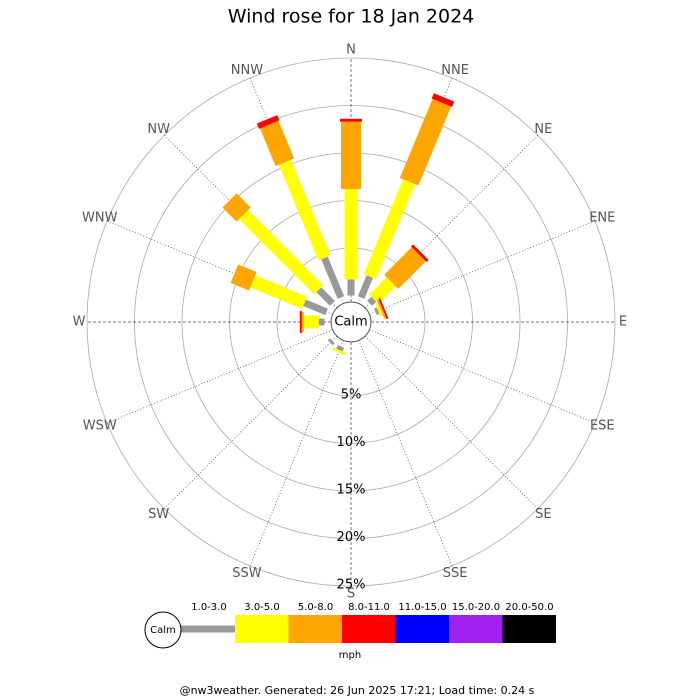 The height and width of the screenshot is (700, 700). Describe the element at coordinates (351, 395) in the screenshot. I see `r-tick-label: 5%` at that location.